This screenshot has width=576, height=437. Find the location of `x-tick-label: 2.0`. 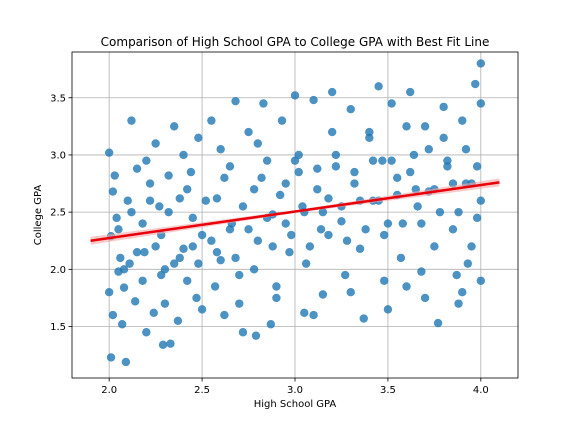

x-tick-label: 2.0 is located at coordinates (109, 390).